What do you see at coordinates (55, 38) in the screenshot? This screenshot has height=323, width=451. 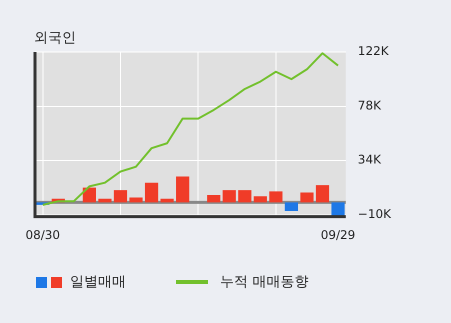 I see `chart-title: 외국인` at bounding box center [55, 38].